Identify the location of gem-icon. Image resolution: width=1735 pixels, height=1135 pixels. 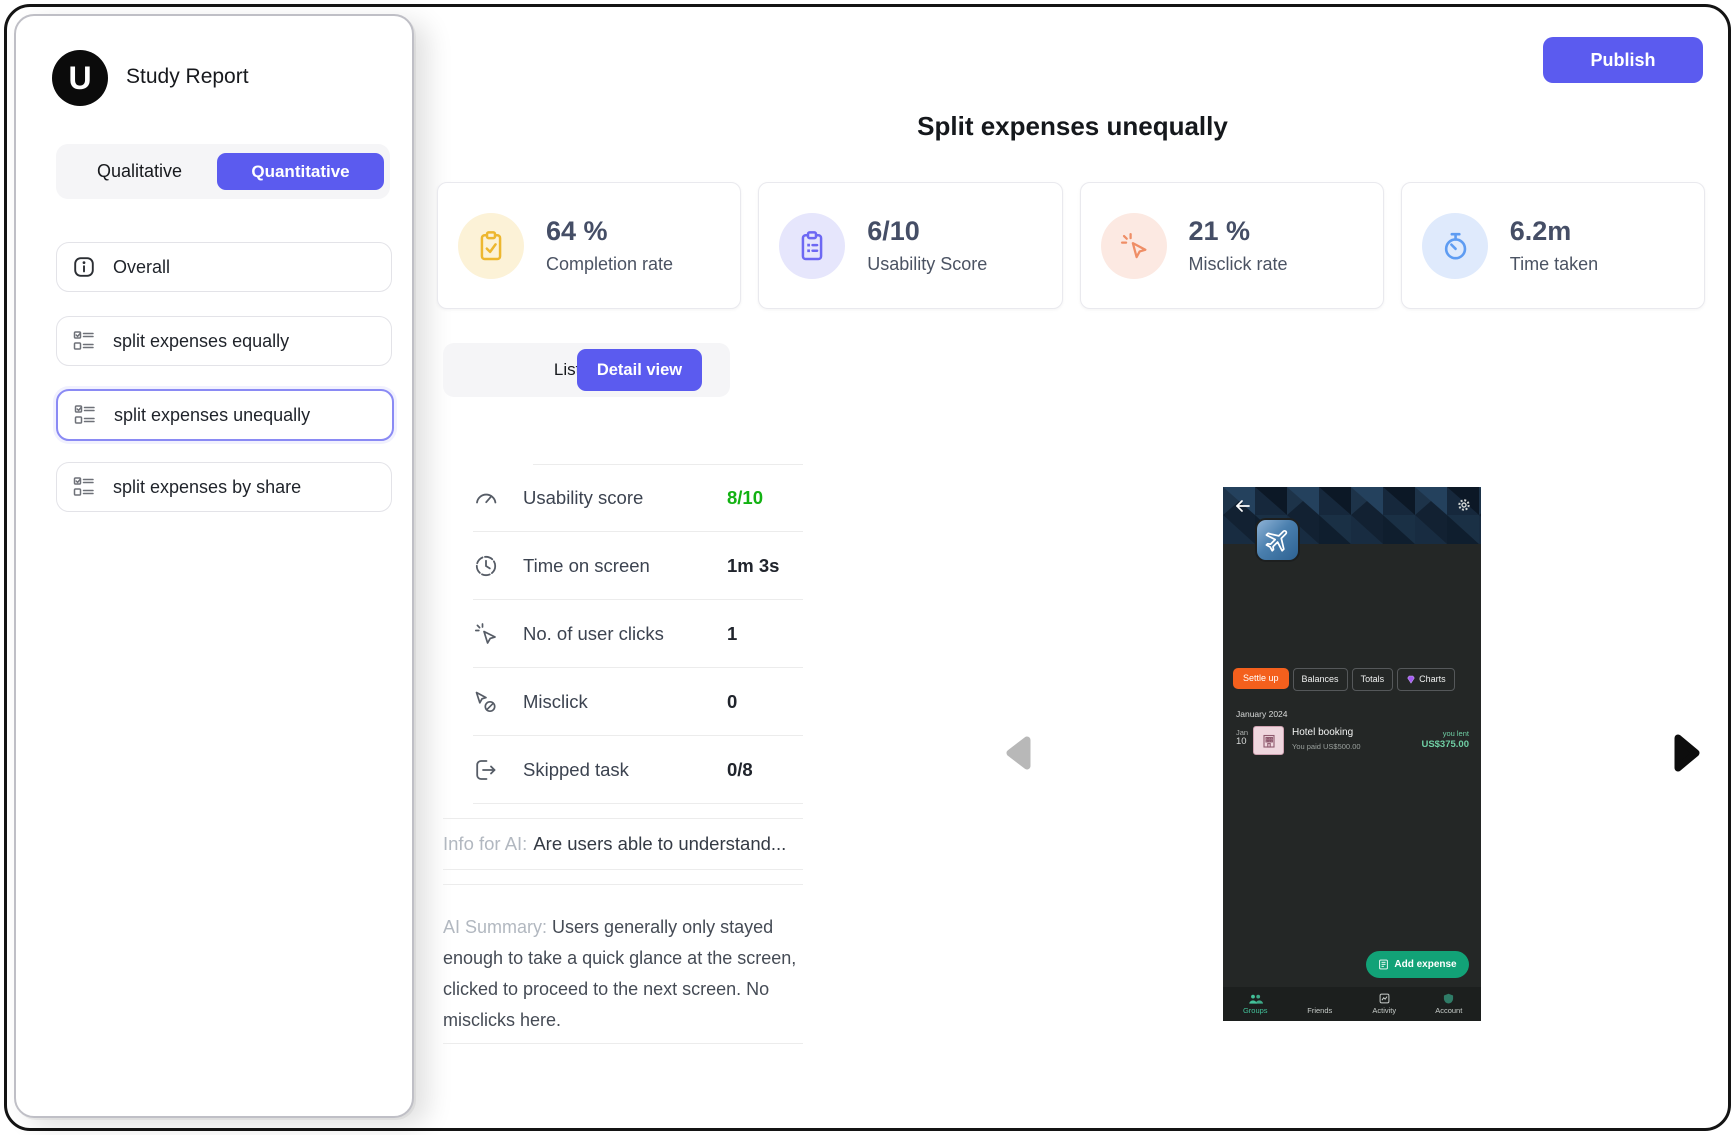
(1411, 679).